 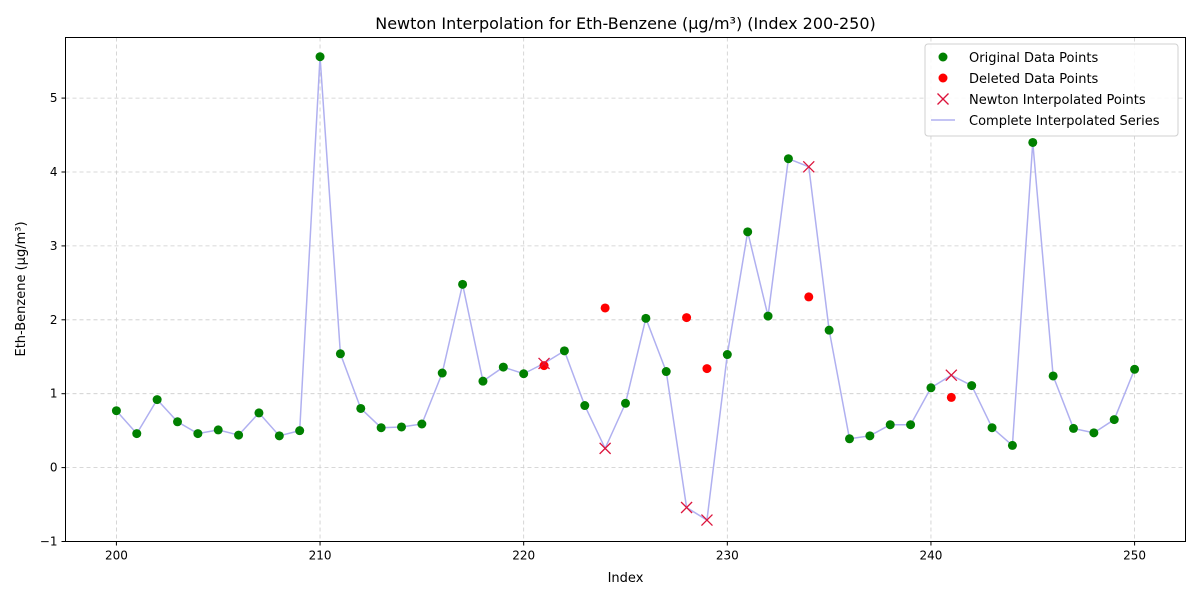 What do you see at coordinates (1134, 556) in the screenshot?
I see `x-tick-label: 250` at bounding box center [1134, 556].